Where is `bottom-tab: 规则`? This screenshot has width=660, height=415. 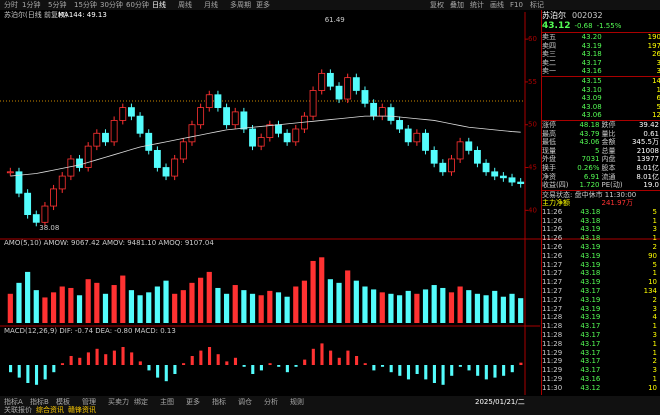
bottom-tab: 规则 is located at coordinates (297, 401).